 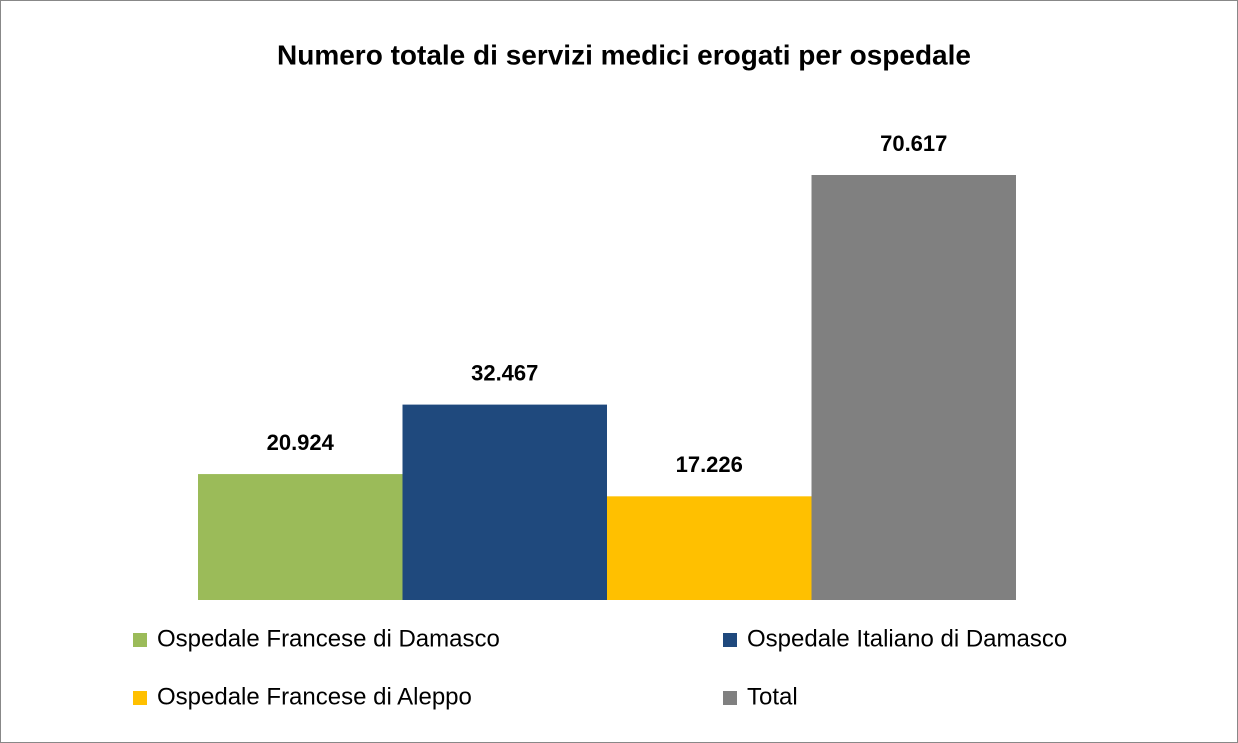 I want to click on legend-label: Ospedale Francese di Damasco, so click(x=328, y=638).